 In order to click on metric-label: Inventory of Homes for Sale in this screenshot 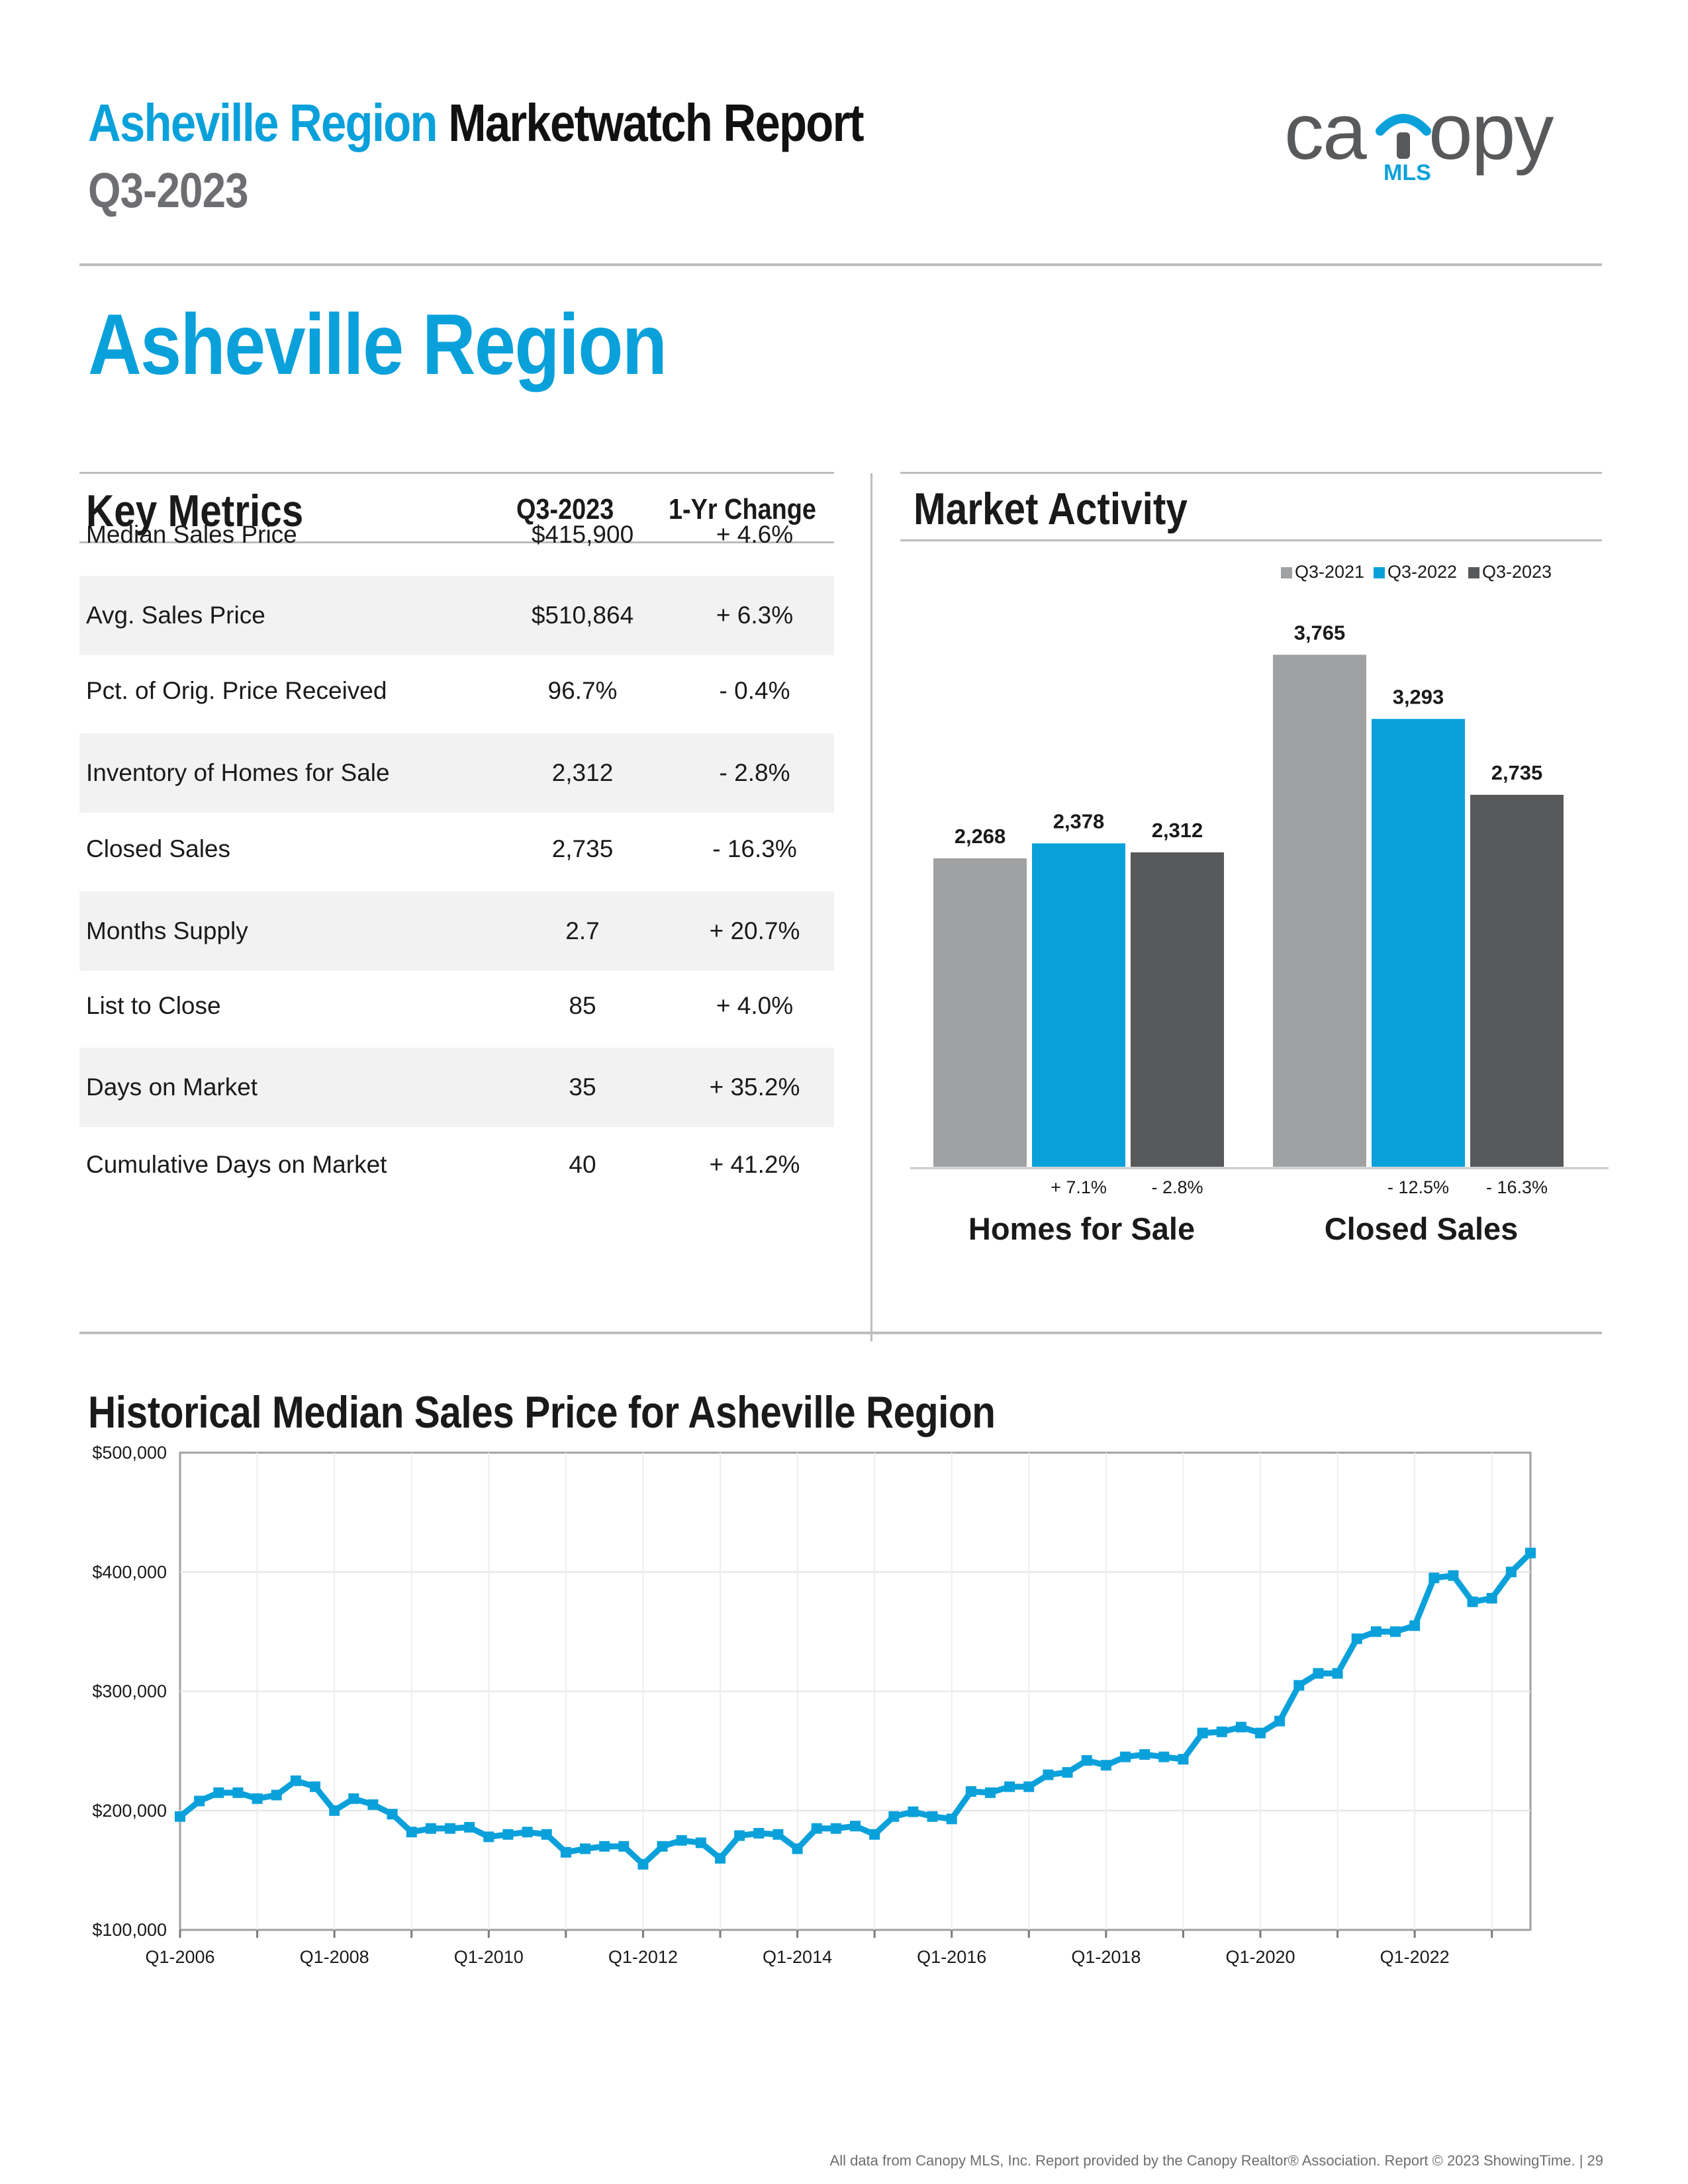, I will do `click(238, 772)`.